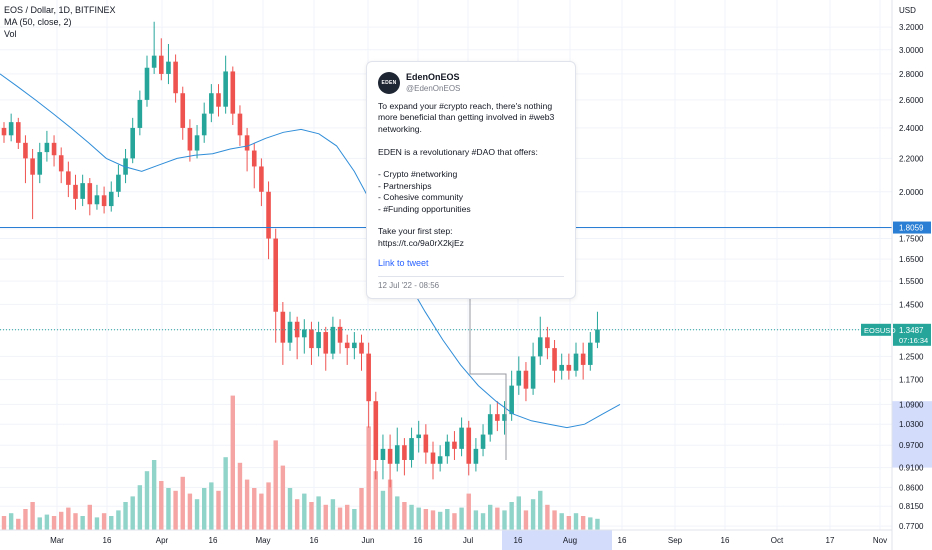  I want to click on price-tick-label: 1.7500, so click(911, 239).